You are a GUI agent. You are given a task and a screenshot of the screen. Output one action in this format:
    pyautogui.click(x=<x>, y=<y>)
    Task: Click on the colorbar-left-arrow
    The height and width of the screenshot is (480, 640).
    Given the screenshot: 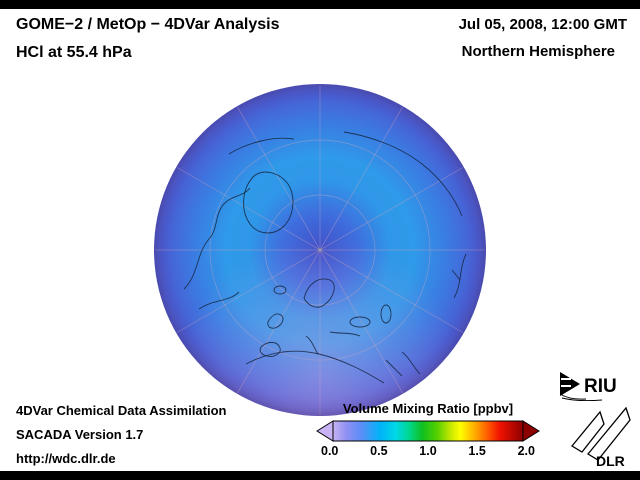 What is the action you would take?
    pyautogui.click(x=325, y=431)
    